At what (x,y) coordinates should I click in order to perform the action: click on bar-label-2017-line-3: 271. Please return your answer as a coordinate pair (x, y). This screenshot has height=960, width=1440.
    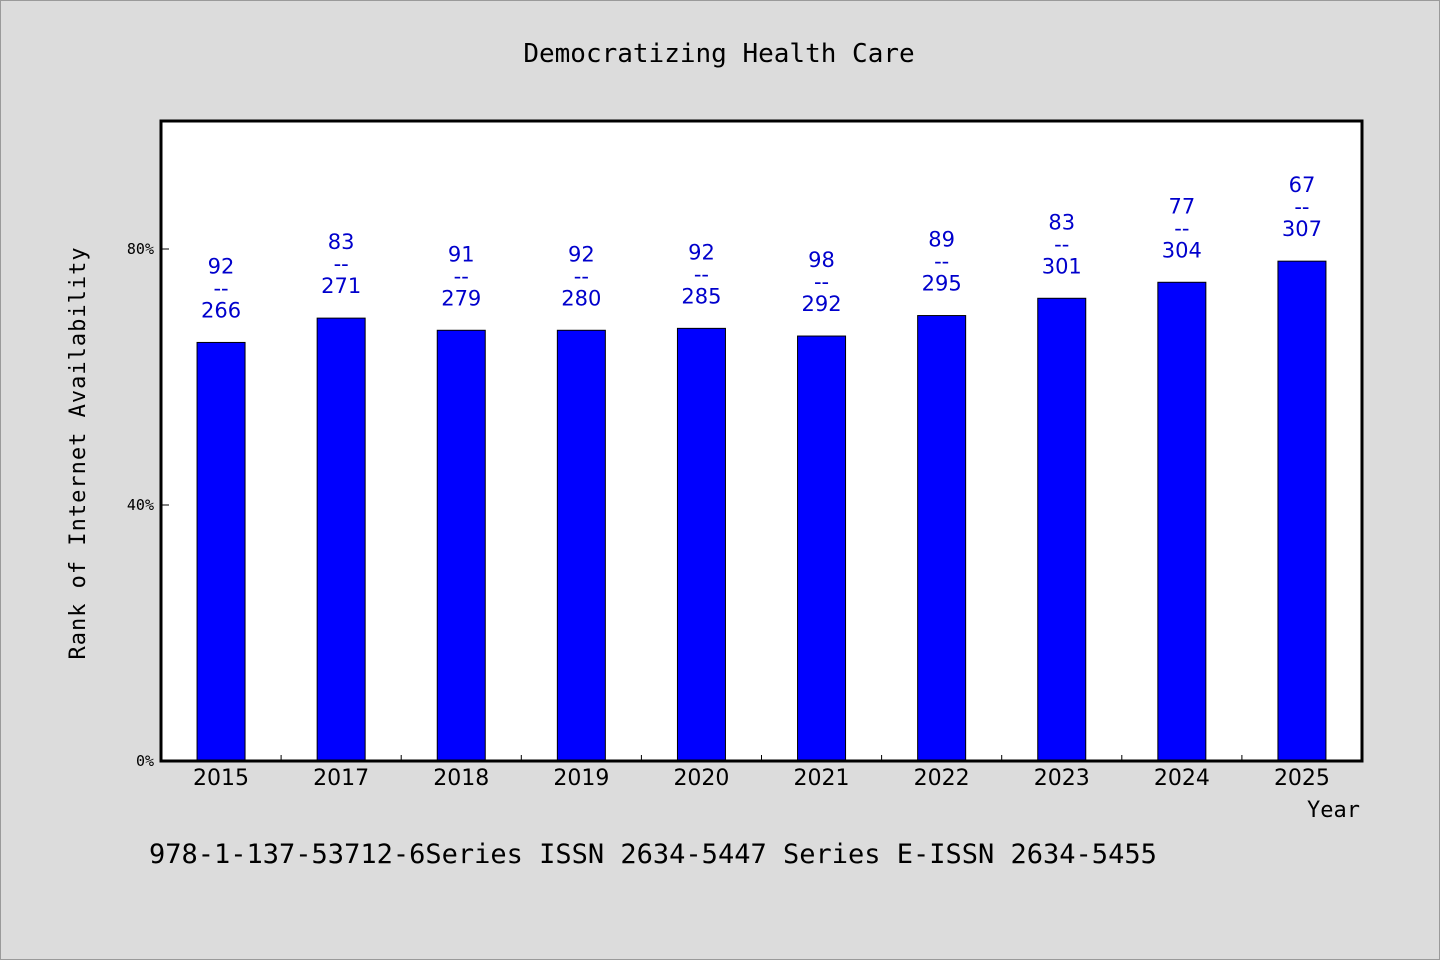
    Looking at the image, I should click on (341, 286).